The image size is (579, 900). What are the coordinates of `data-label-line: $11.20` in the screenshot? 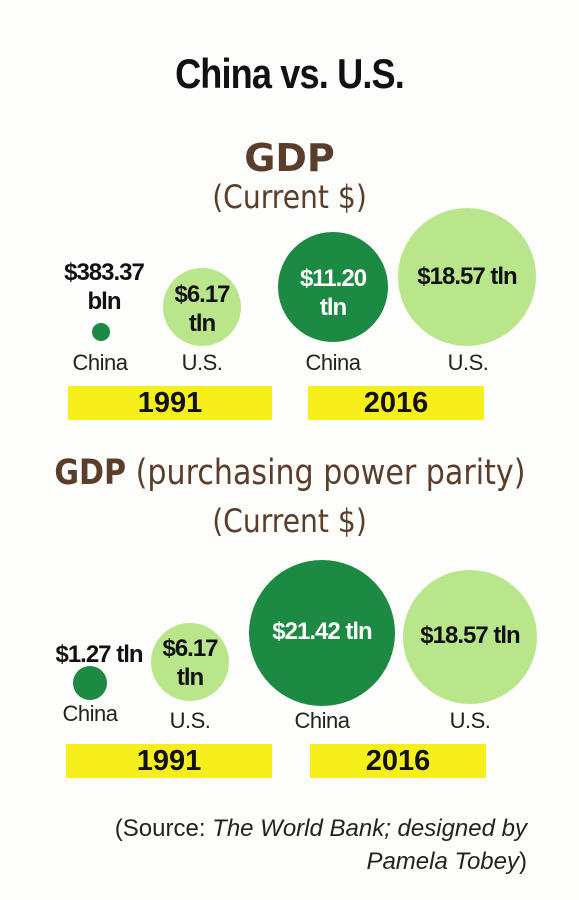 It's located at (333, 278).